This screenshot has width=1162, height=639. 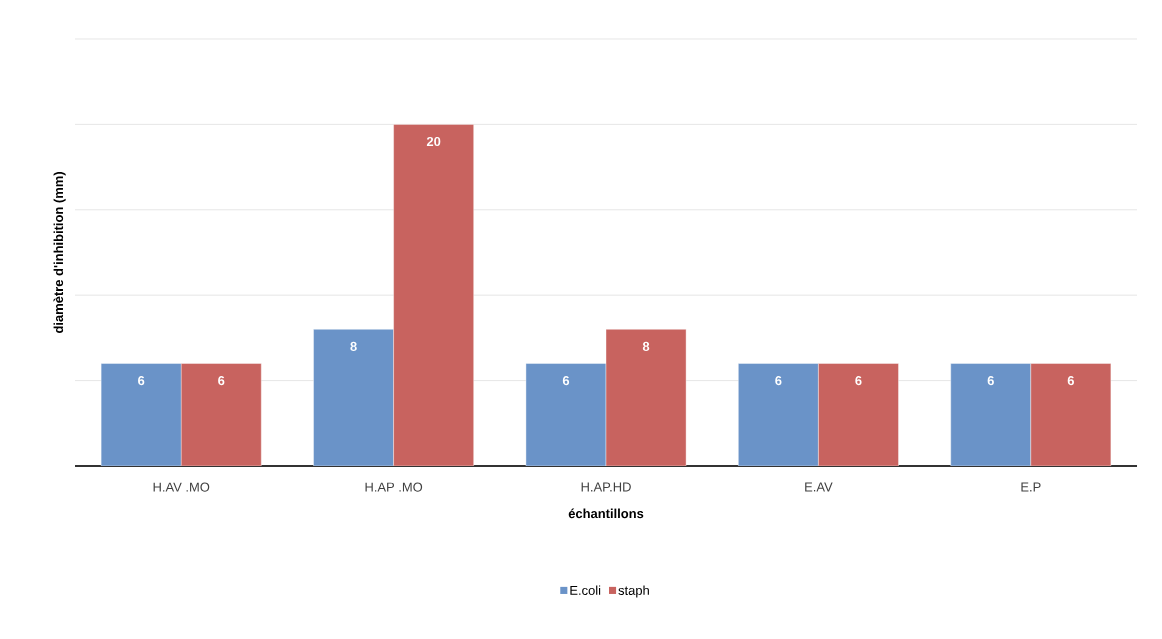 I want to click on x-tick-label: E.P, so click(x=1031, y=487).